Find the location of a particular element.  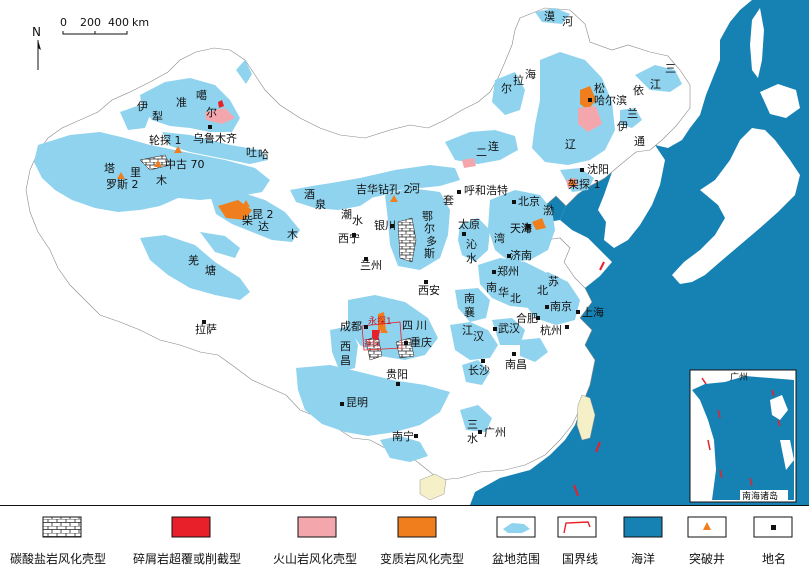

basin-label: 昌 is located at coordinates (345, 360).